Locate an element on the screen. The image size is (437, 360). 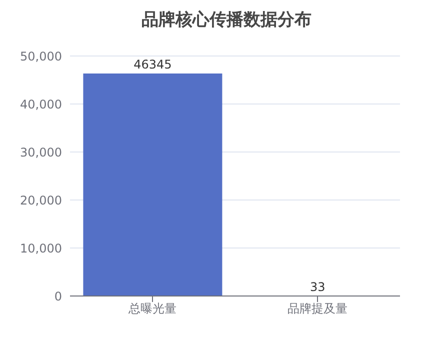
y-tick-label: 50,000 is located at coordinates (41, 56).